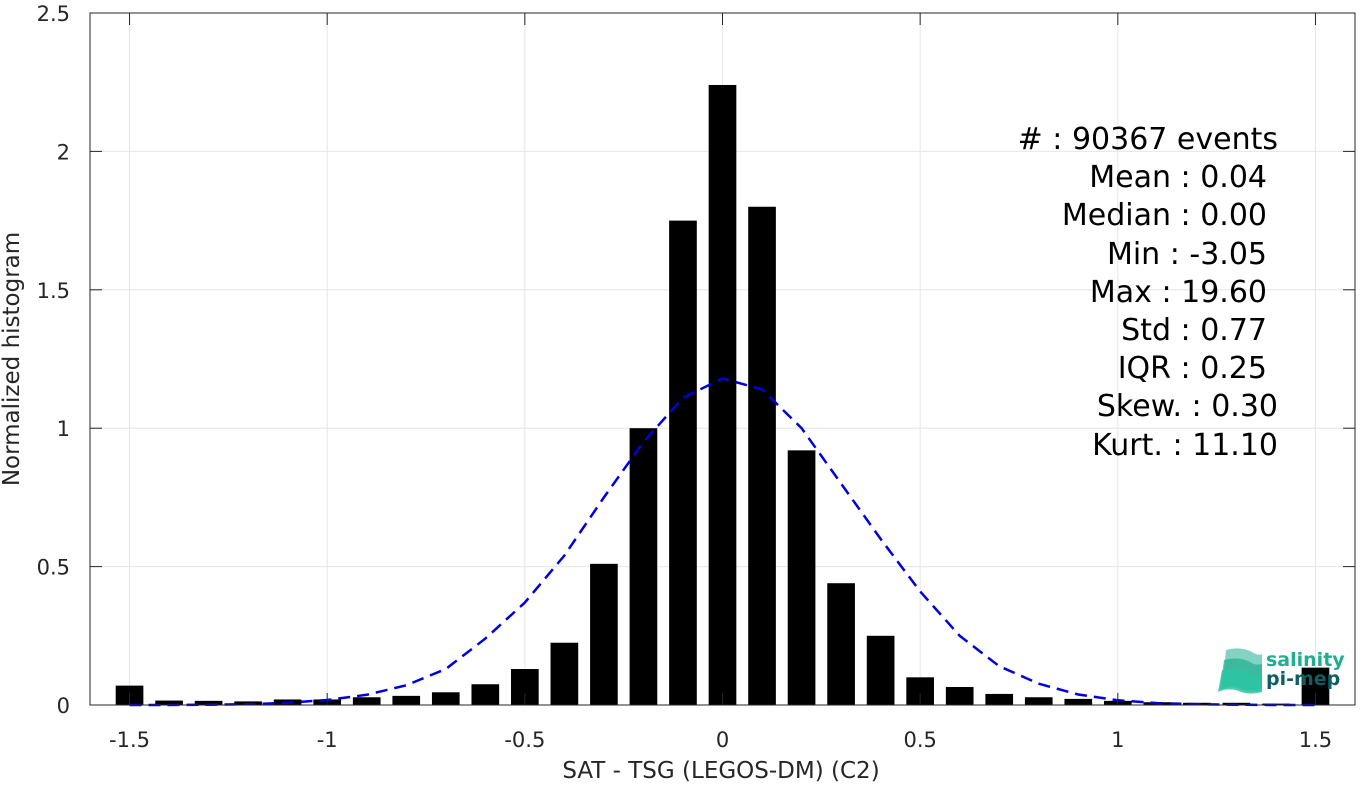 Image resolution: width=1367 pixels, height=785 pixels. What do you see at coordinates (53, 360) in the screenshot?
I see `y-tick-labels: 0 0.5 1 1.5 2 2.5` at bounding box center [53, 360].